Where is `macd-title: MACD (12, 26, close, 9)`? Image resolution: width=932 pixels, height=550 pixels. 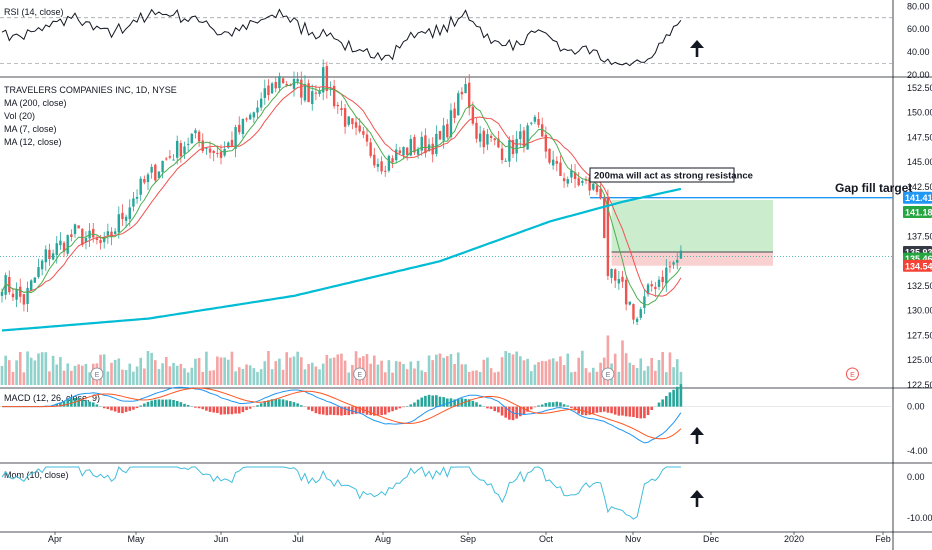
macd-title: MACD (12, 26, close, 9) is located at coordinates (52, 398).